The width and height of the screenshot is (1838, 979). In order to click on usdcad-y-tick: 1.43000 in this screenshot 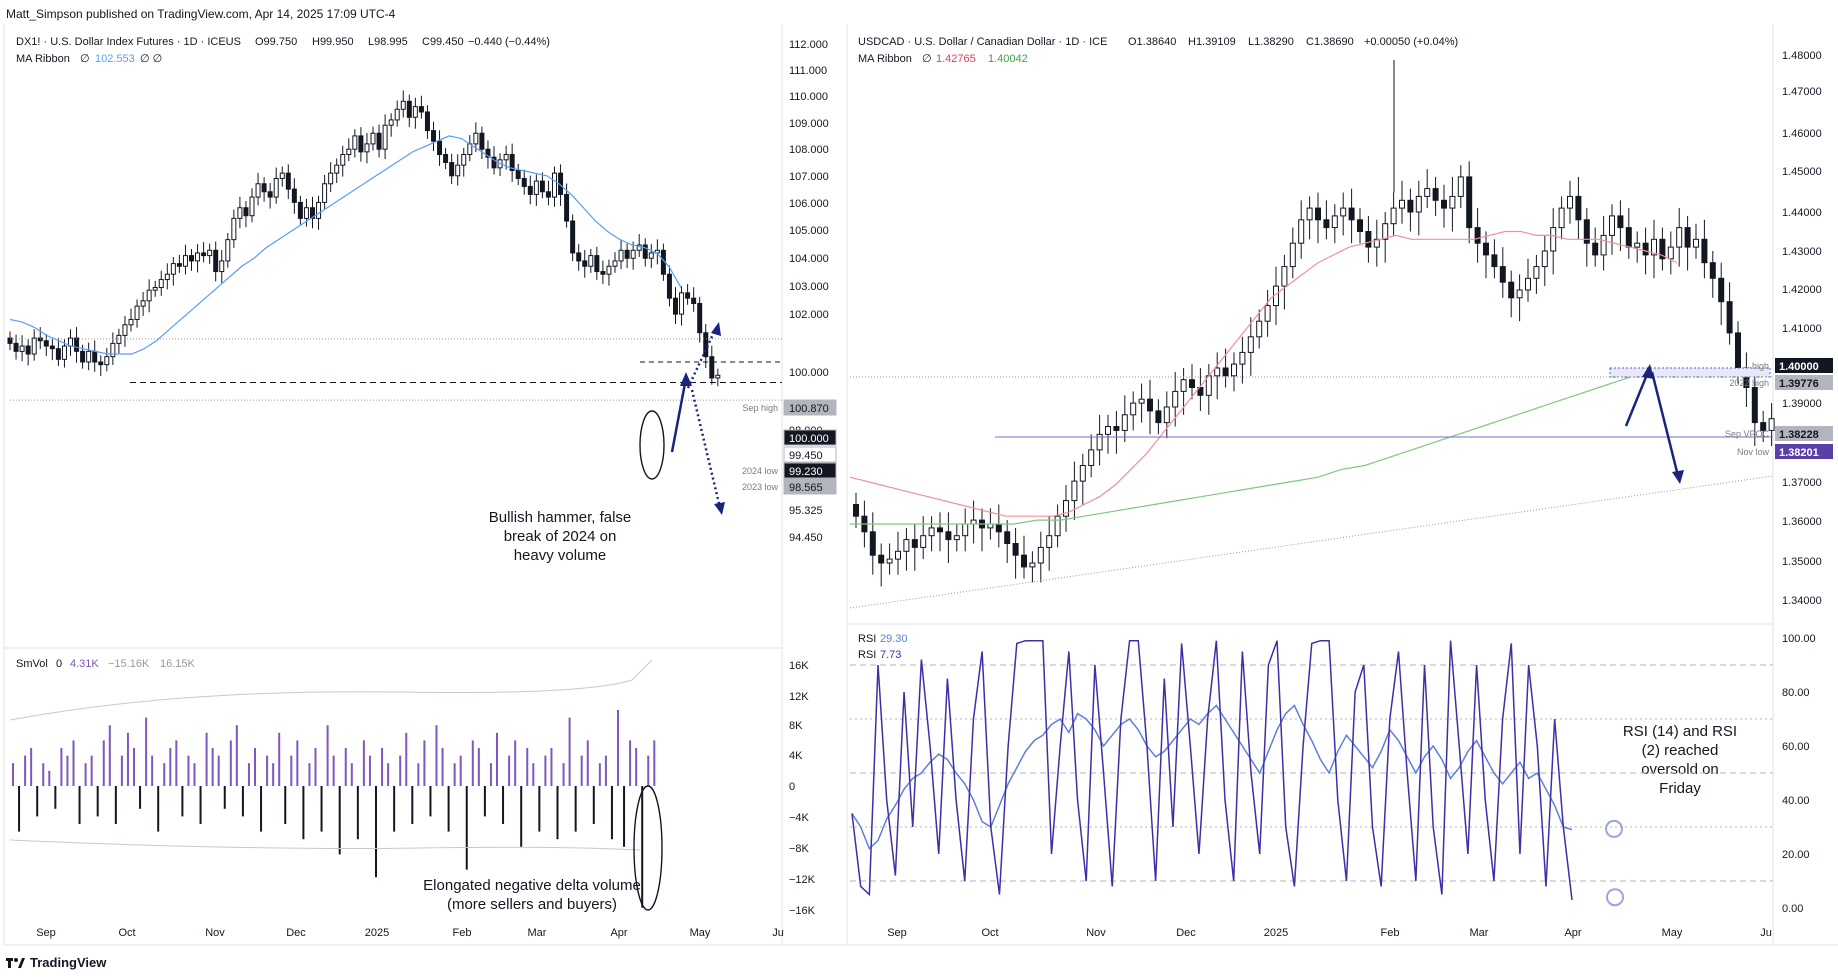, I will do `click(1802, 252)`.